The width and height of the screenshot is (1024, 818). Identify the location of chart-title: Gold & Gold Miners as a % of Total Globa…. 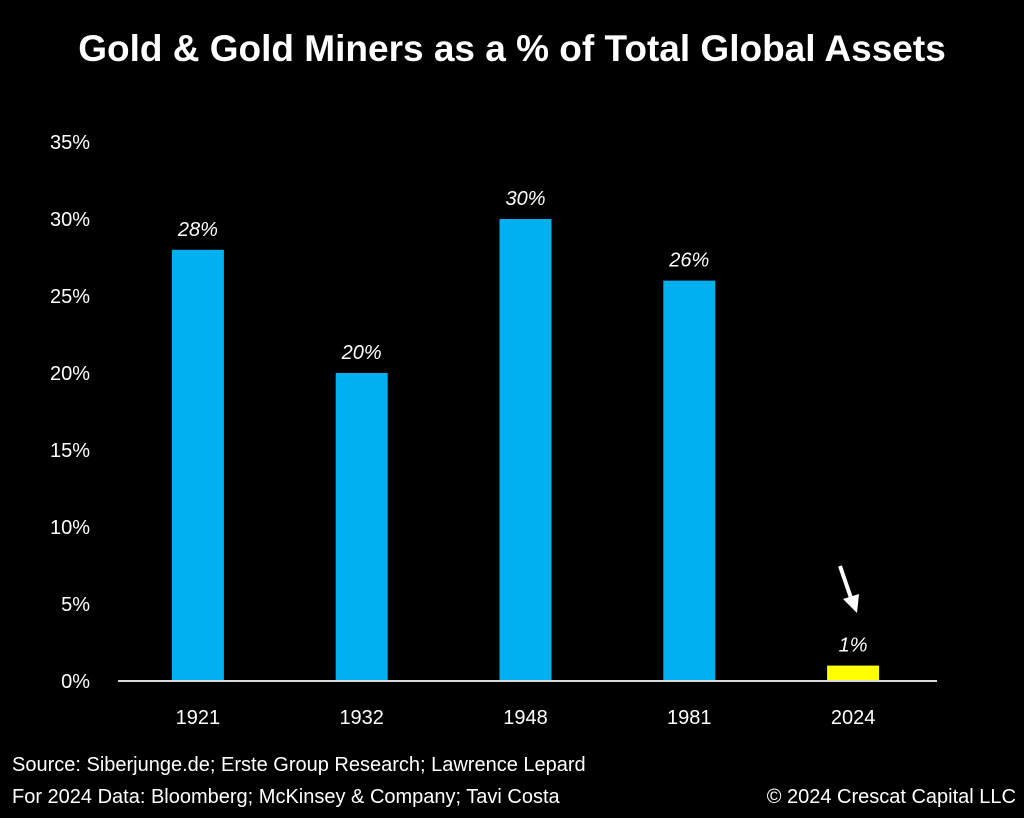
(512, 48).